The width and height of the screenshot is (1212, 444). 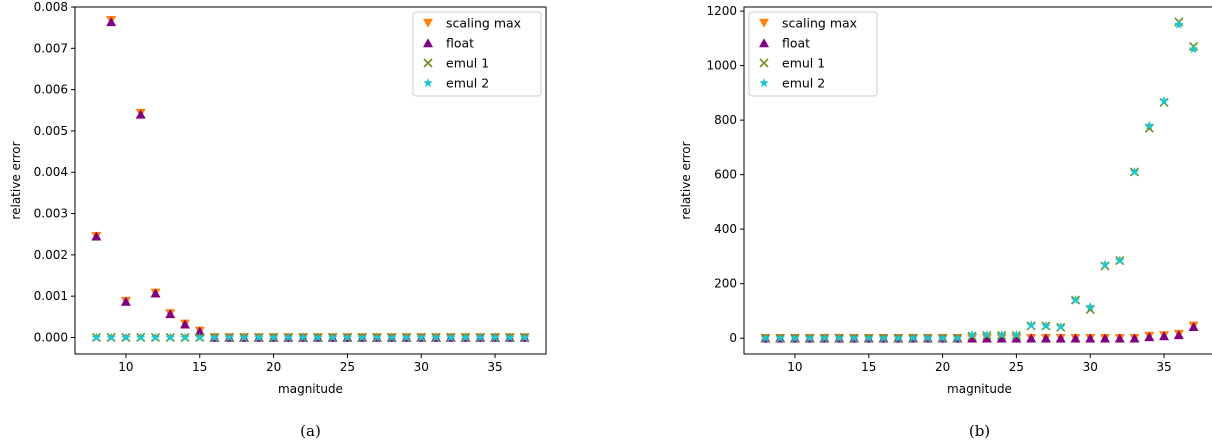 What do you see at coordinates (16, 180) in the screenshot?
I see `y-axis-label-a: relative error` at bounding box center [16, 180].